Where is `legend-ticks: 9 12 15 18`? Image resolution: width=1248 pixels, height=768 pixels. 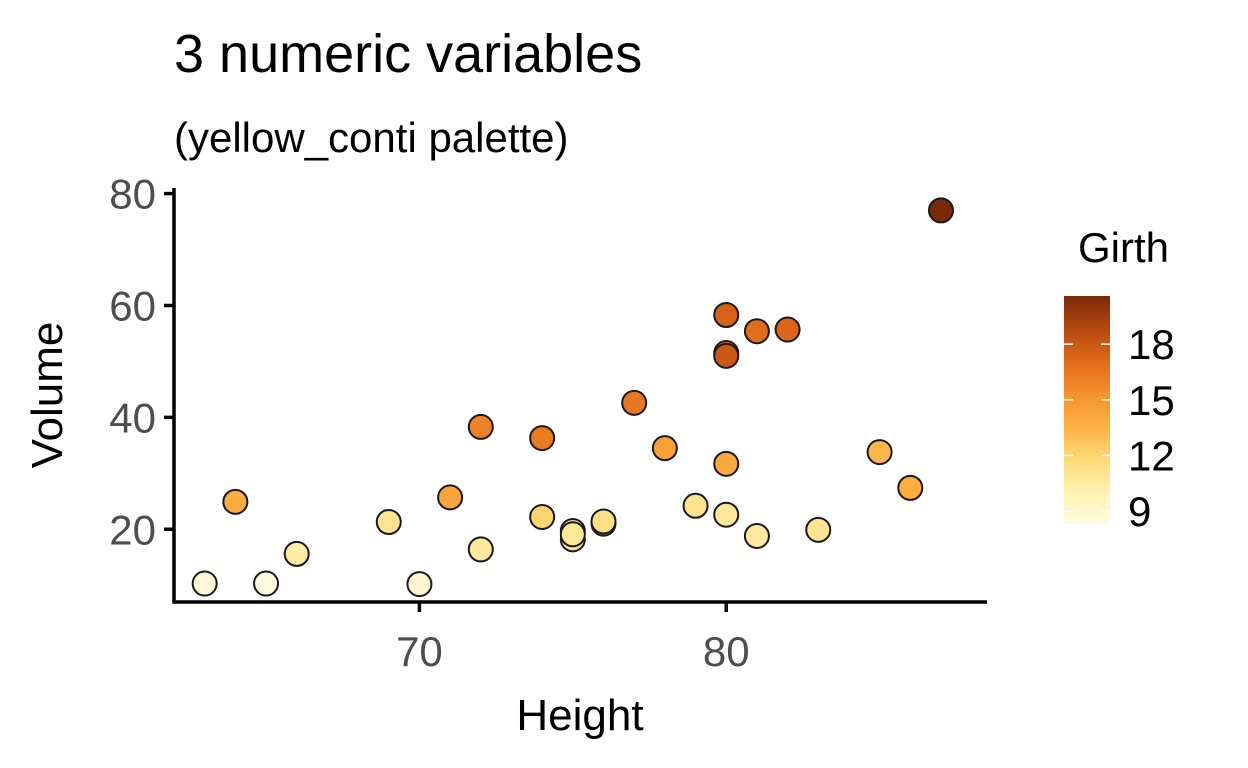 legend-ticks: 9 12 15 18 is located at coordinates (1119, 428).